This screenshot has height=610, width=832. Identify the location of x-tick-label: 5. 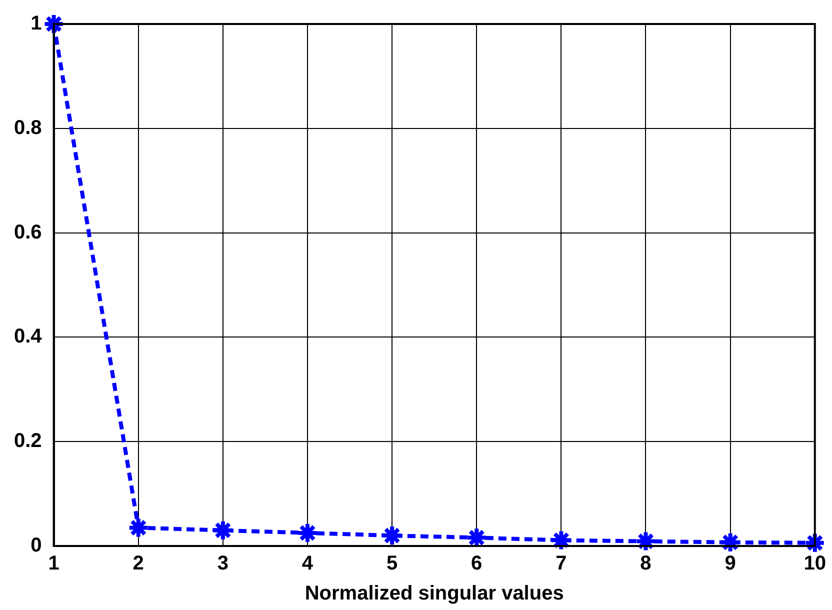
(392, 563).